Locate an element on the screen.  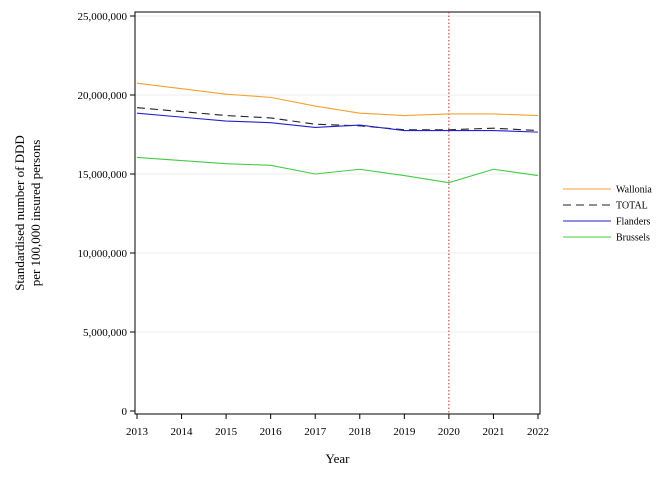
y-tick-label: 10,000,000 is located at coordinates (103, 254).